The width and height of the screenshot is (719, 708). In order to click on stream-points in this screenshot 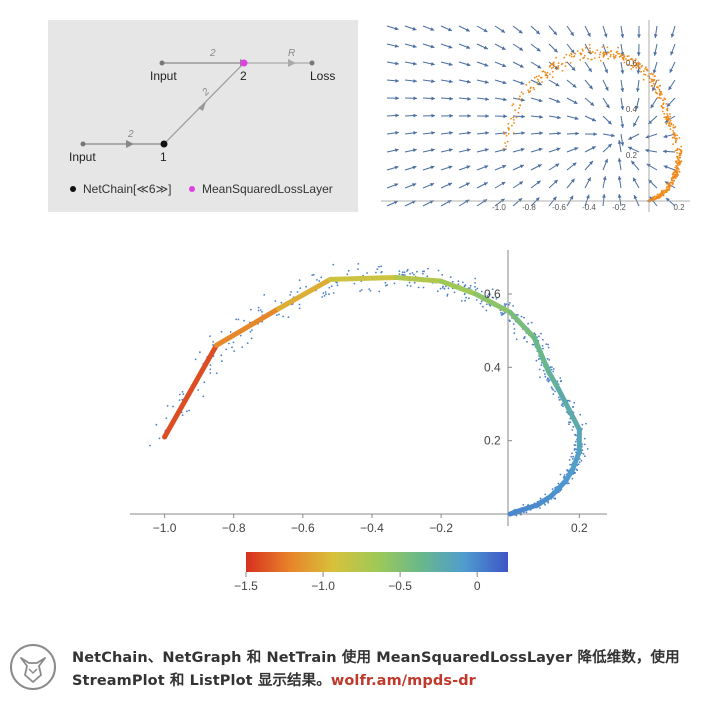, I will do `click(592, 123)`.